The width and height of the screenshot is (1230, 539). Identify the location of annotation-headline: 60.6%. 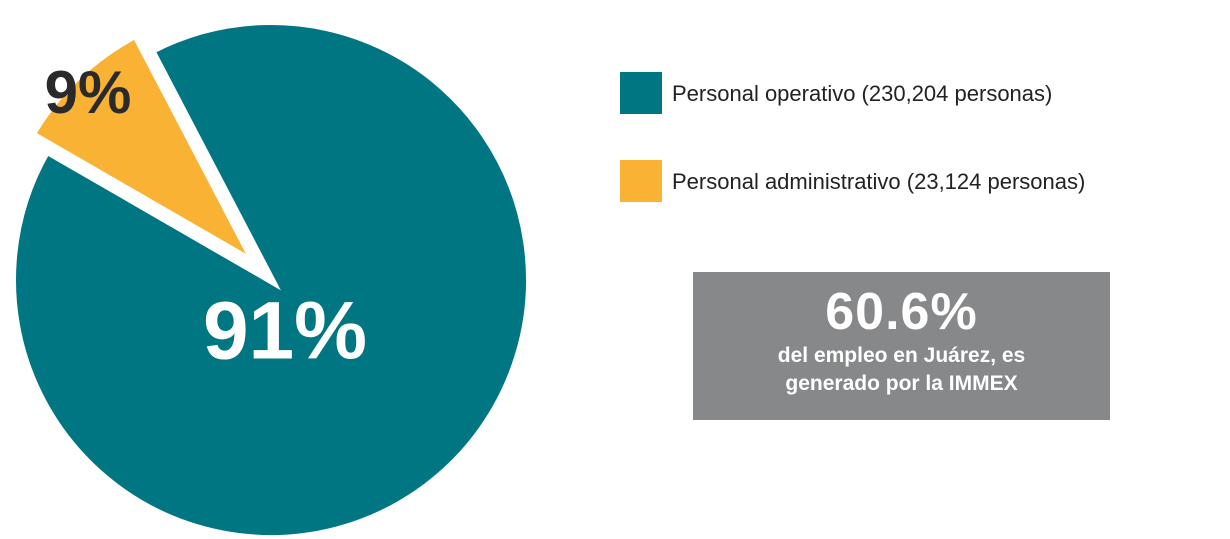
(901, 312).